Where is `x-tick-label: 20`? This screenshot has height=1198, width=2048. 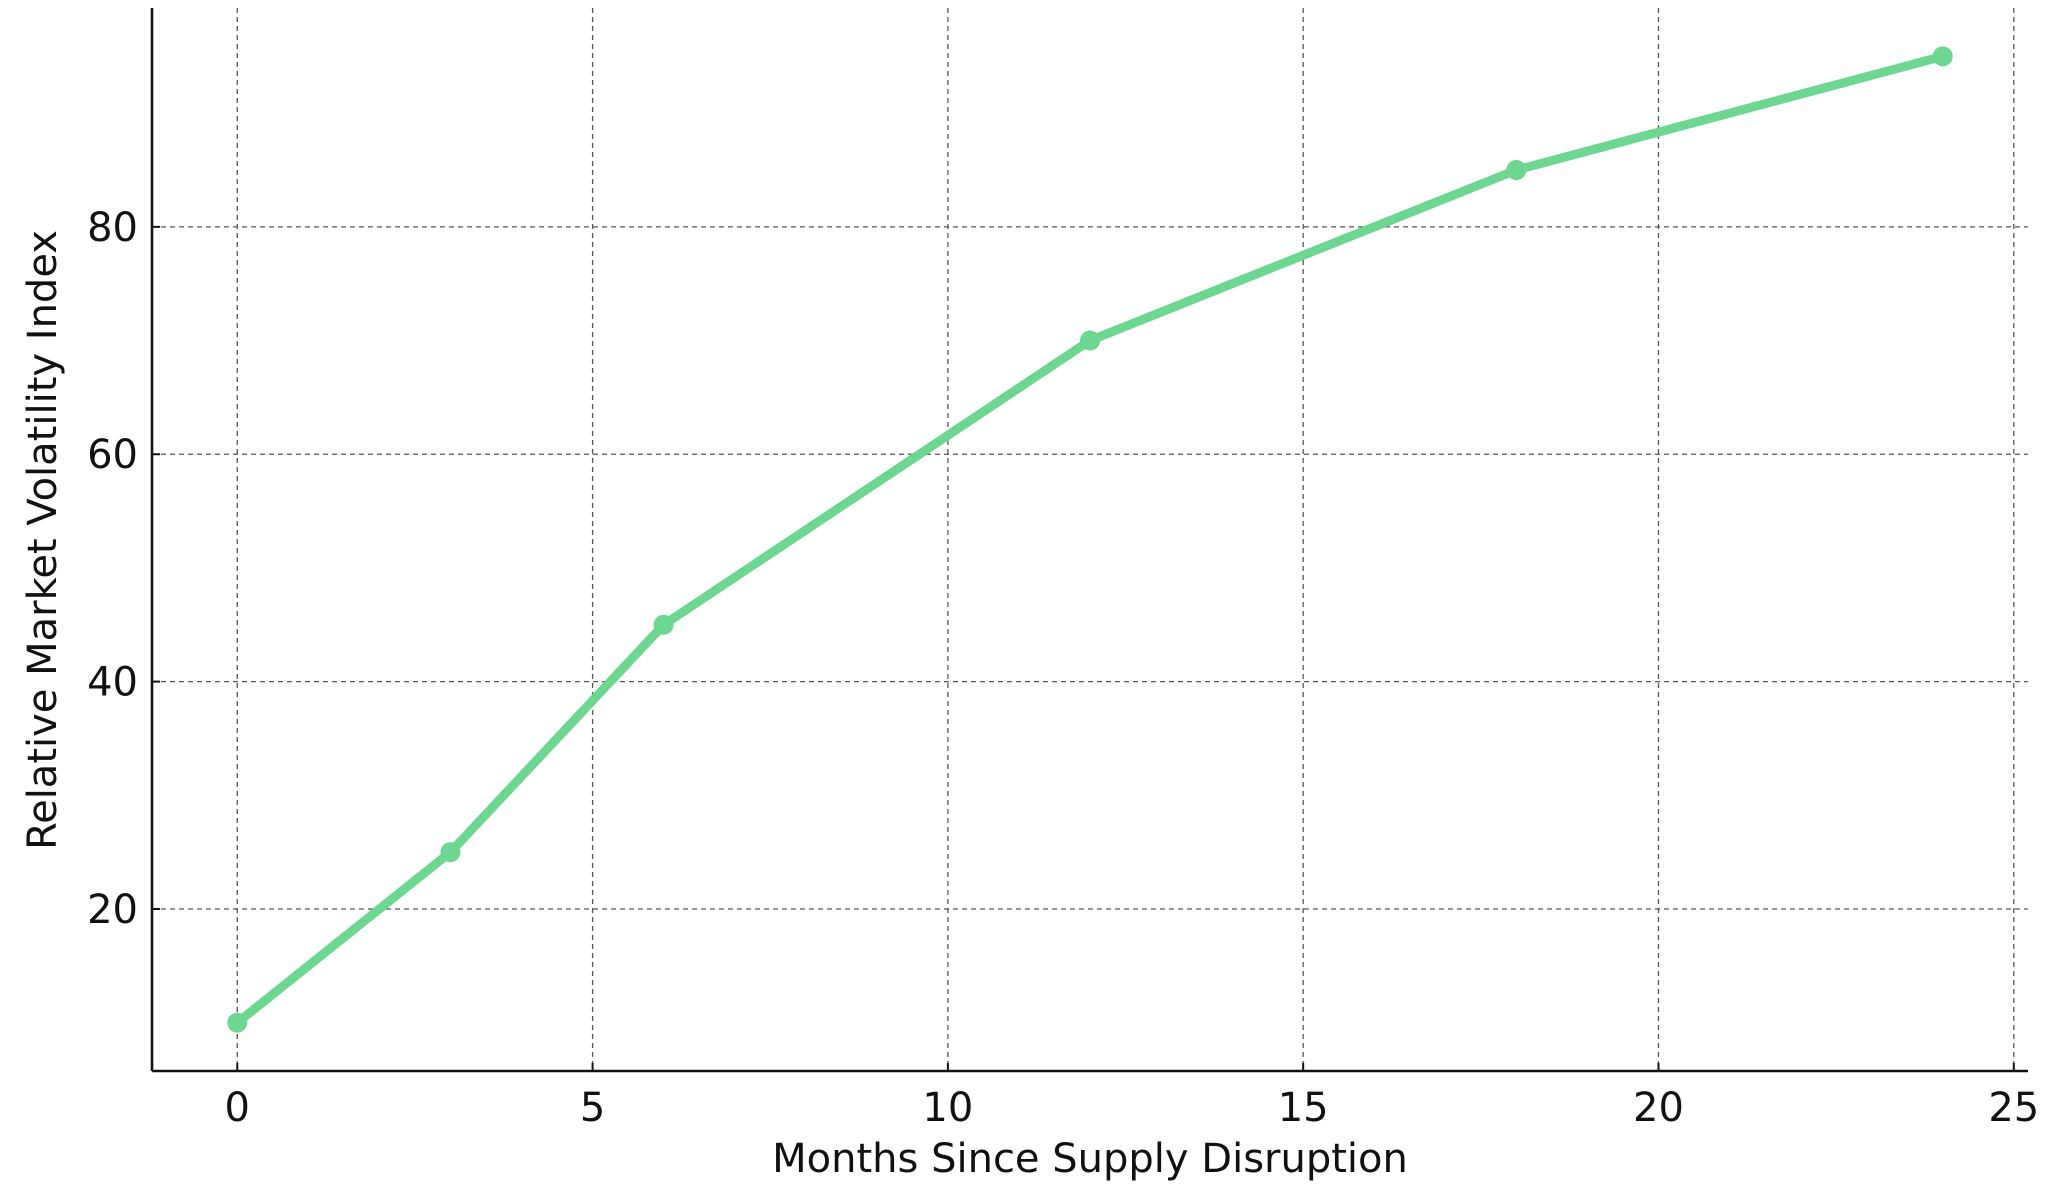 x-tick-label: 20 is located at coordinates (1658, 1108).